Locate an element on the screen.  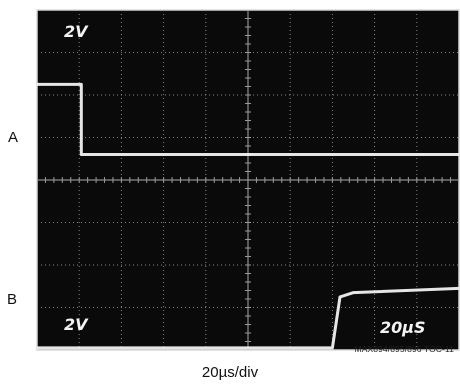
channel-b-scale: 2V is located at coordinates (76, 324).